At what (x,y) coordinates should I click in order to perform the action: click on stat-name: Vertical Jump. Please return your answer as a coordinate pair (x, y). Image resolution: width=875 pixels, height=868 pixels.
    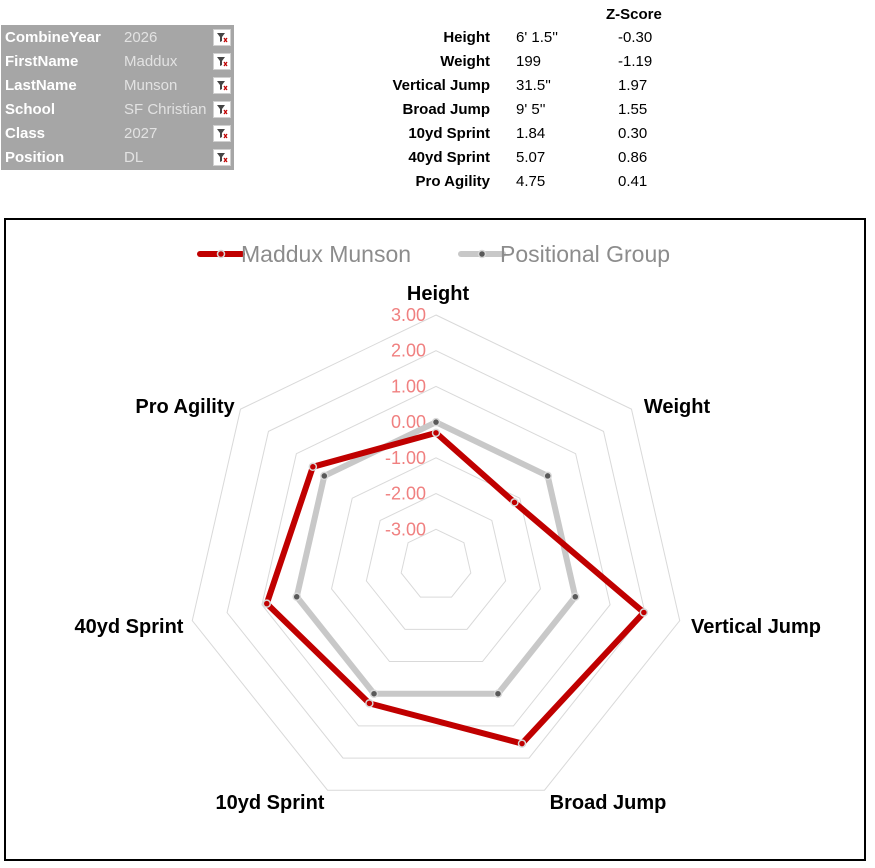
    Looking at the image, I should click on (441, 85).